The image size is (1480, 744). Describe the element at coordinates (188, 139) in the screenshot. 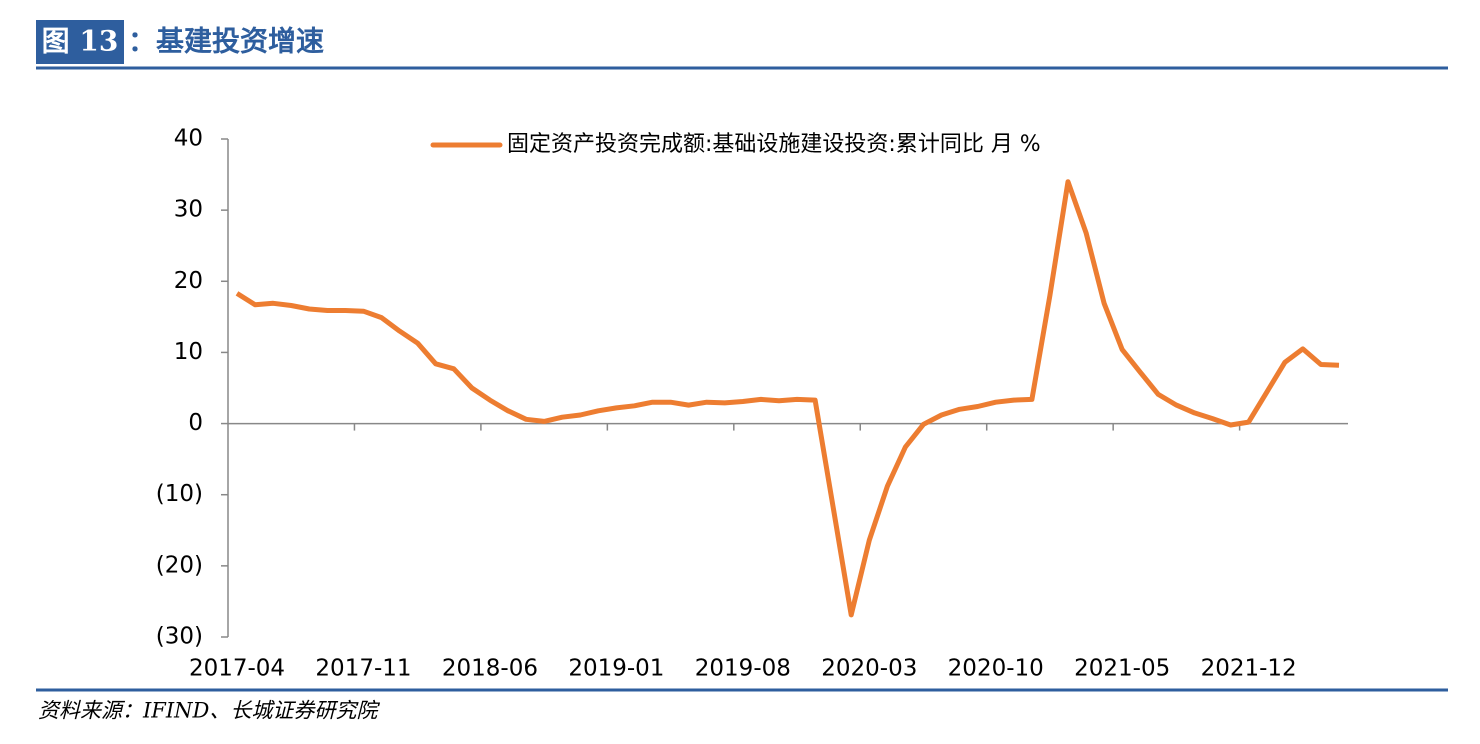

I see `y-tick-label: 40` at that location.